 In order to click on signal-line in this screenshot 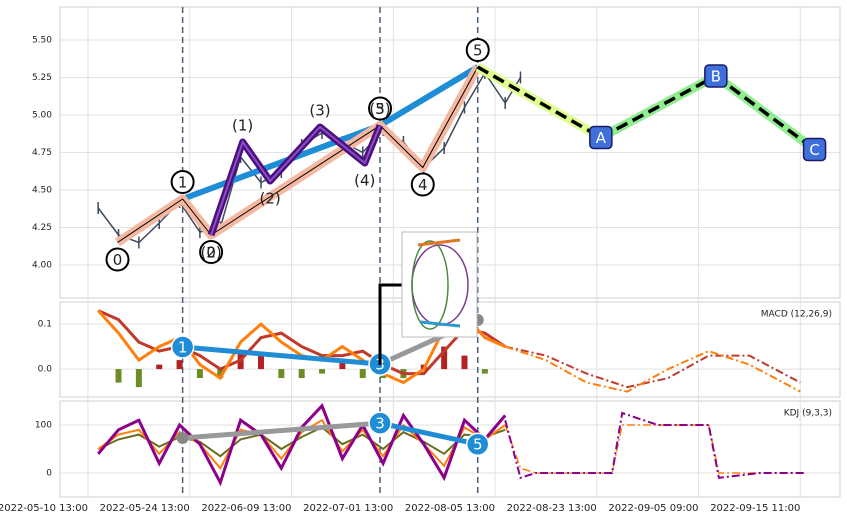, I will do `click(302, 342)`.